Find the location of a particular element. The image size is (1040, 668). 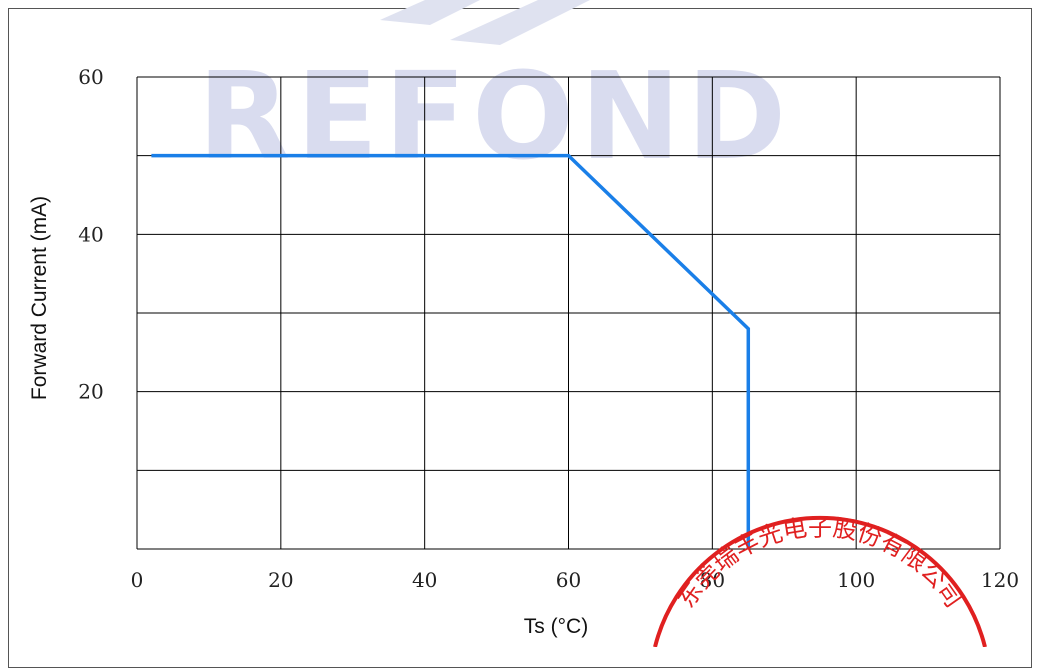

seal-text: 东莞瑞丰光电子股份有限公司 is located at coordinates (820, 562).